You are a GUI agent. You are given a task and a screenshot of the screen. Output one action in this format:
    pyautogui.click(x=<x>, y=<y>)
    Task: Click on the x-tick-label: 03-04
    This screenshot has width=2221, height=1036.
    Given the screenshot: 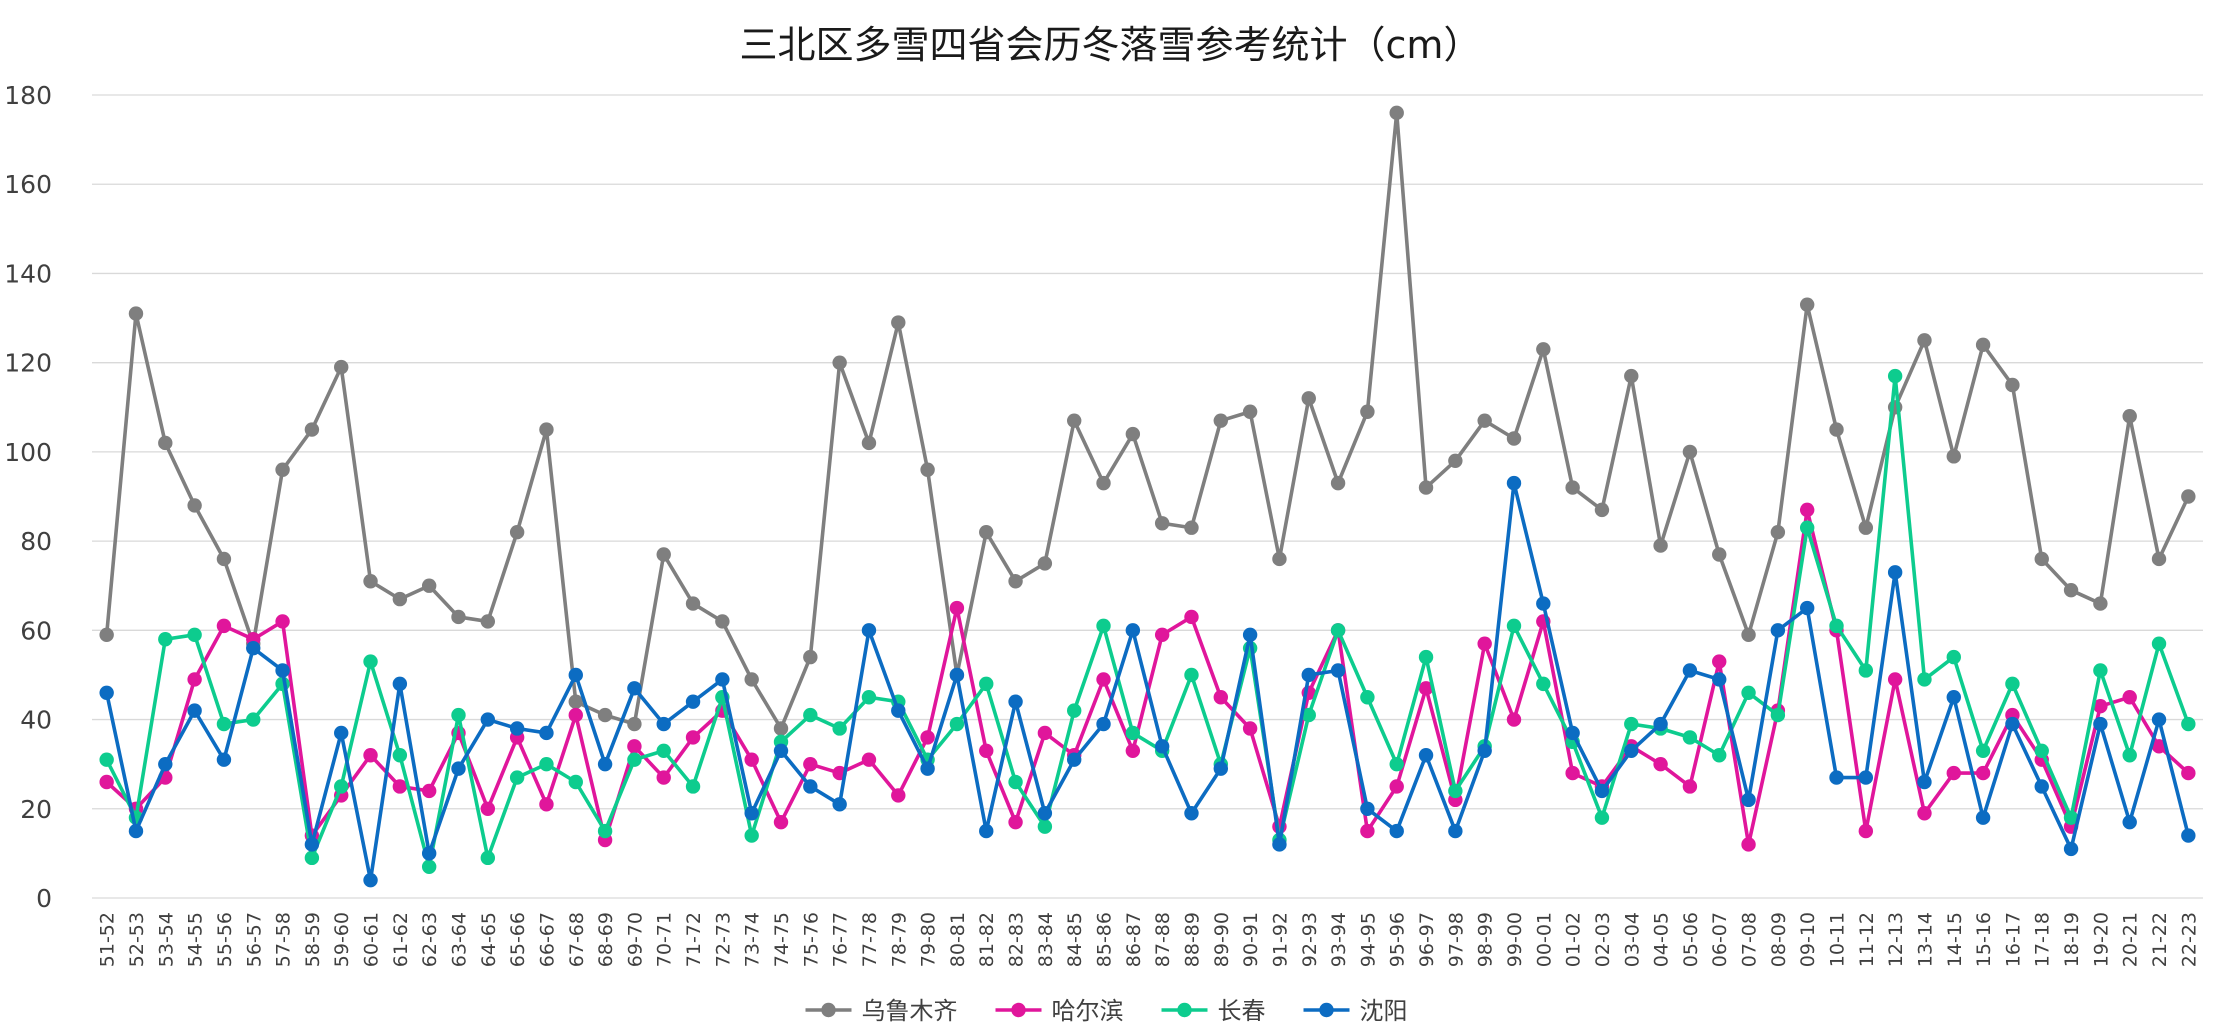 What is the action you would take?
    pyautogui.click(x=1632, y=939)
    